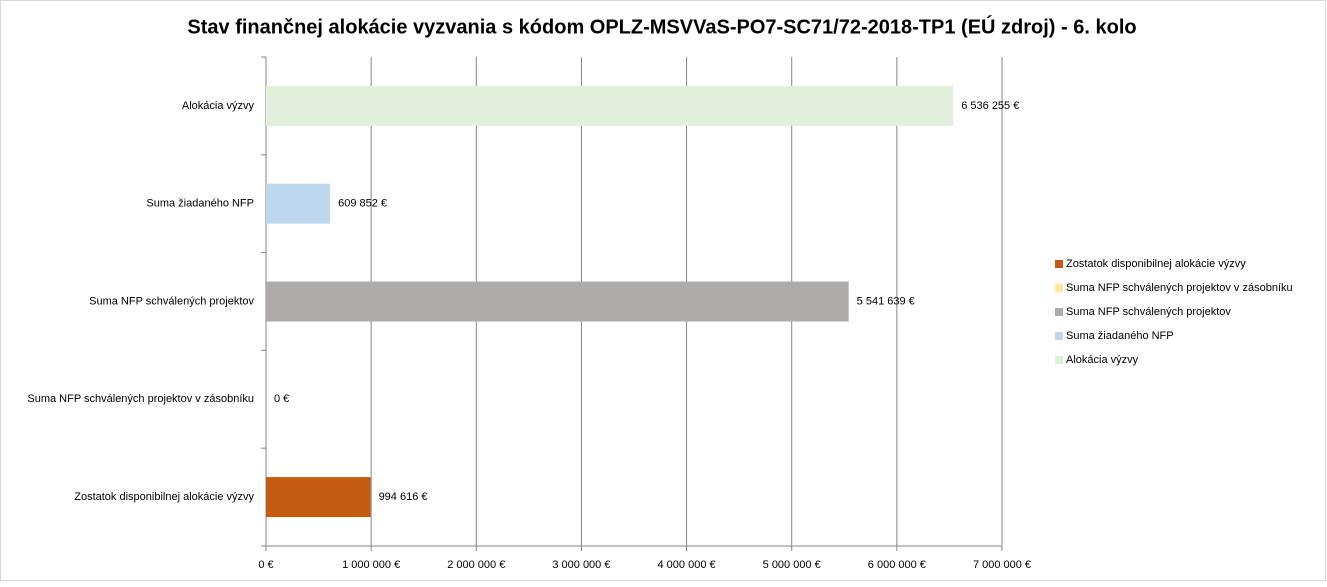 This screenshot has width=1327, height=587. Describe the element at coordinates (476, 565) in the screenshot. I see `x-tick-label: 2 000 000 €` at that location.